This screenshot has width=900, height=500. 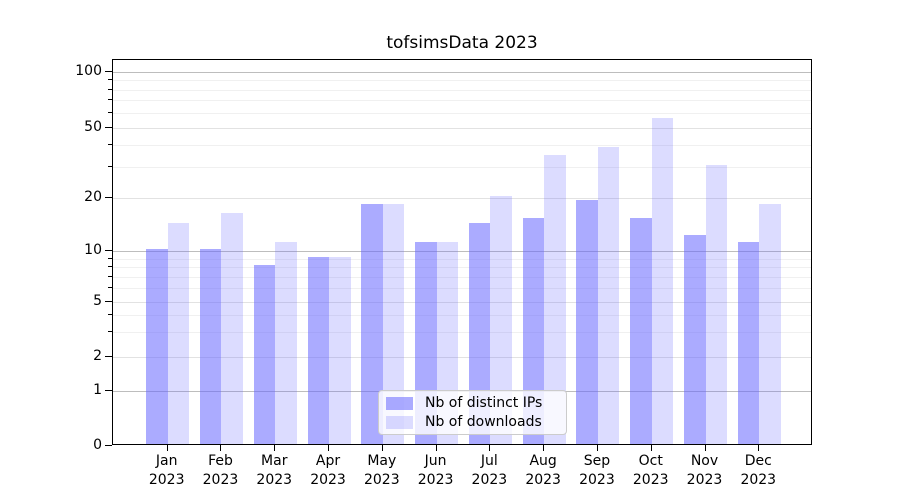 I want to click on x-tick-label: May 2023, so click(x=381, y=470).